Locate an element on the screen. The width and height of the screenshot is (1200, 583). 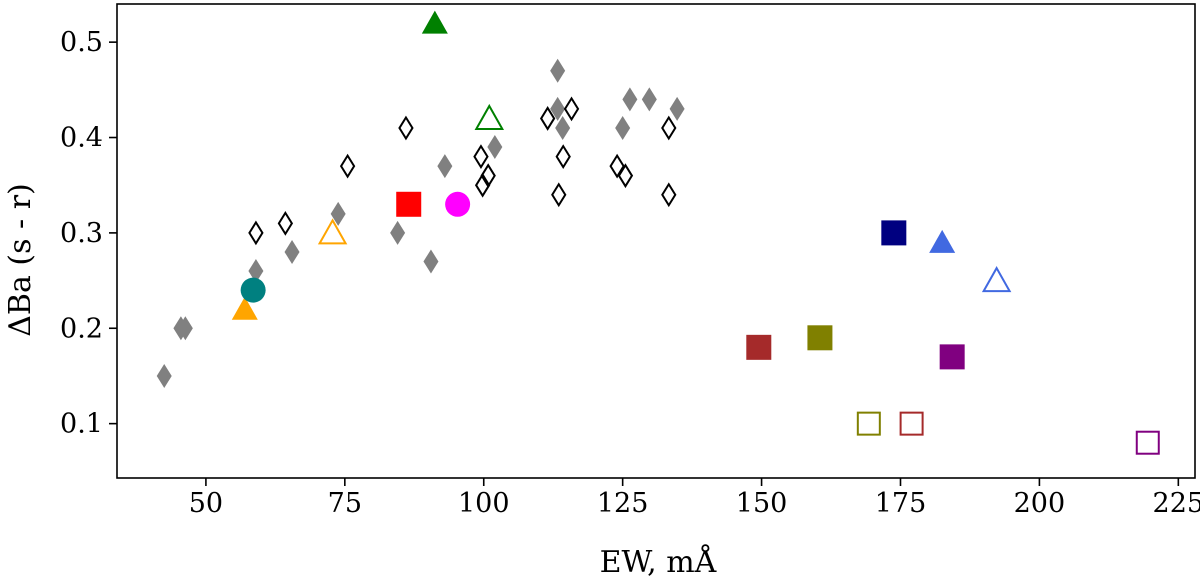
series-brown-square-filled is located at coordinates (759, 347).